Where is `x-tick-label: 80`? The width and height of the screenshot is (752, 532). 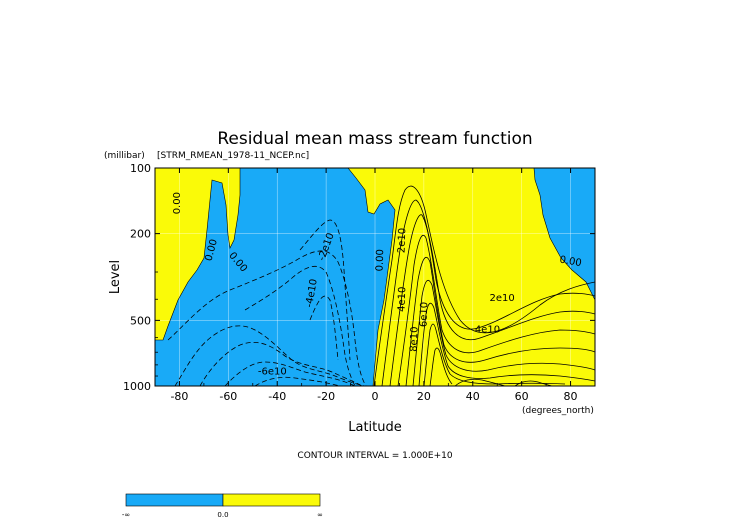 x-tick-label: 80 is located at coordinates (571, 396).